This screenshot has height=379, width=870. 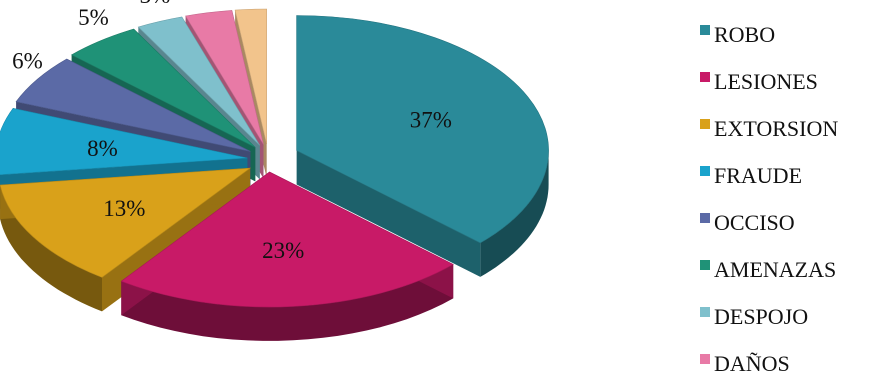 What do you see at coordinates (752, 363) in the screenshot?
I see `legend-label: DAÑOS` at bounding box center [752, 363].